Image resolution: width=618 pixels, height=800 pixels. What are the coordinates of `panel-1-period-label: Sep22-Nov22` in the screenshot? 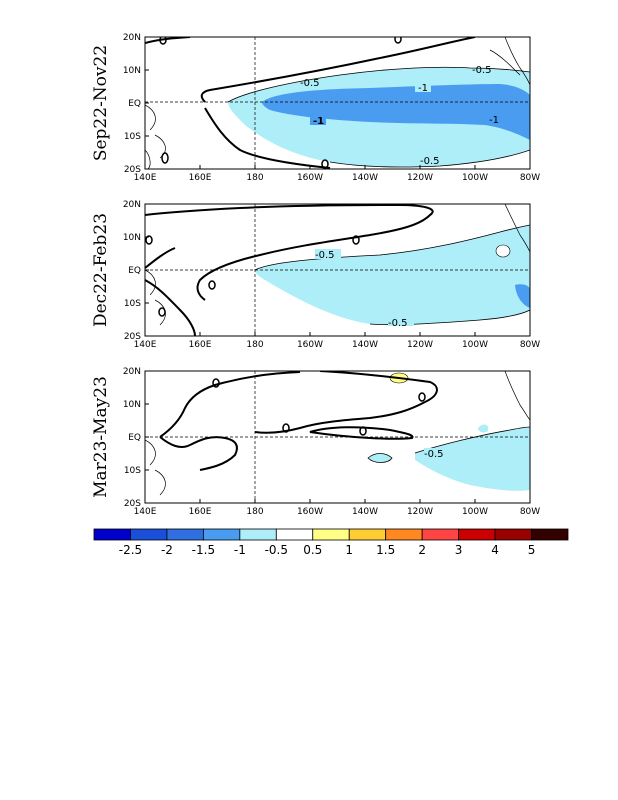 It's located at (101, 103).